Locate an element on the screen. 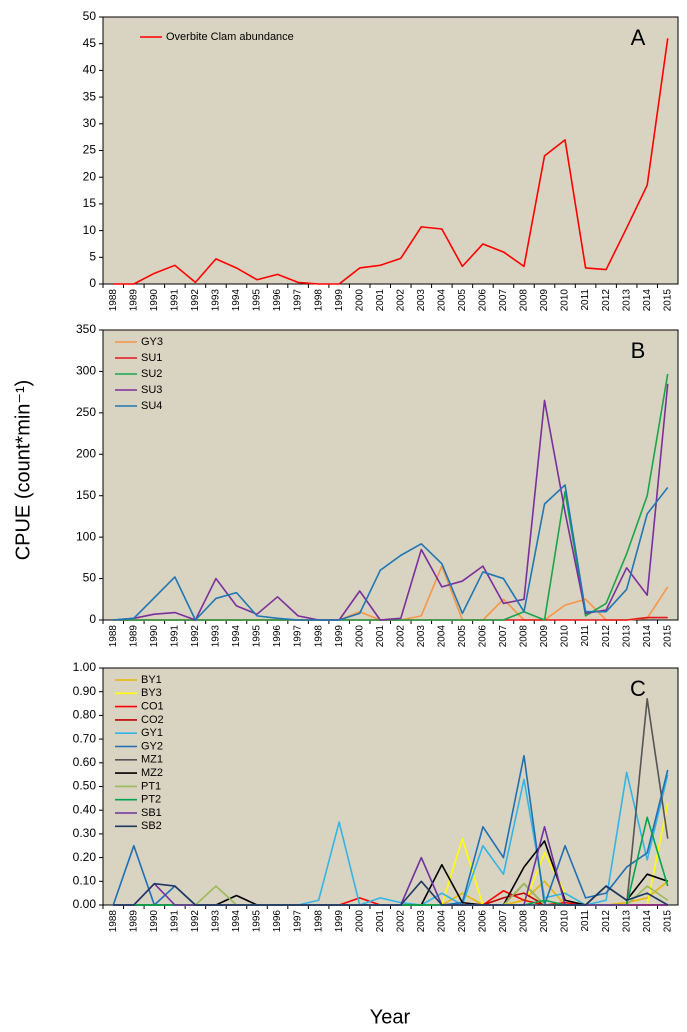  legend-label: SU1 is located at coordinates (151, 358).